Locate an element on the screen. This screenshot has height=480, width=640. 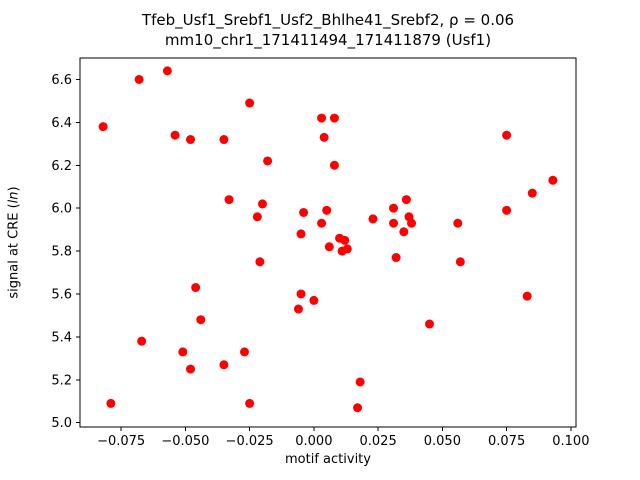
y-tick-label: 5.0 is located at coordinates (61, 423).